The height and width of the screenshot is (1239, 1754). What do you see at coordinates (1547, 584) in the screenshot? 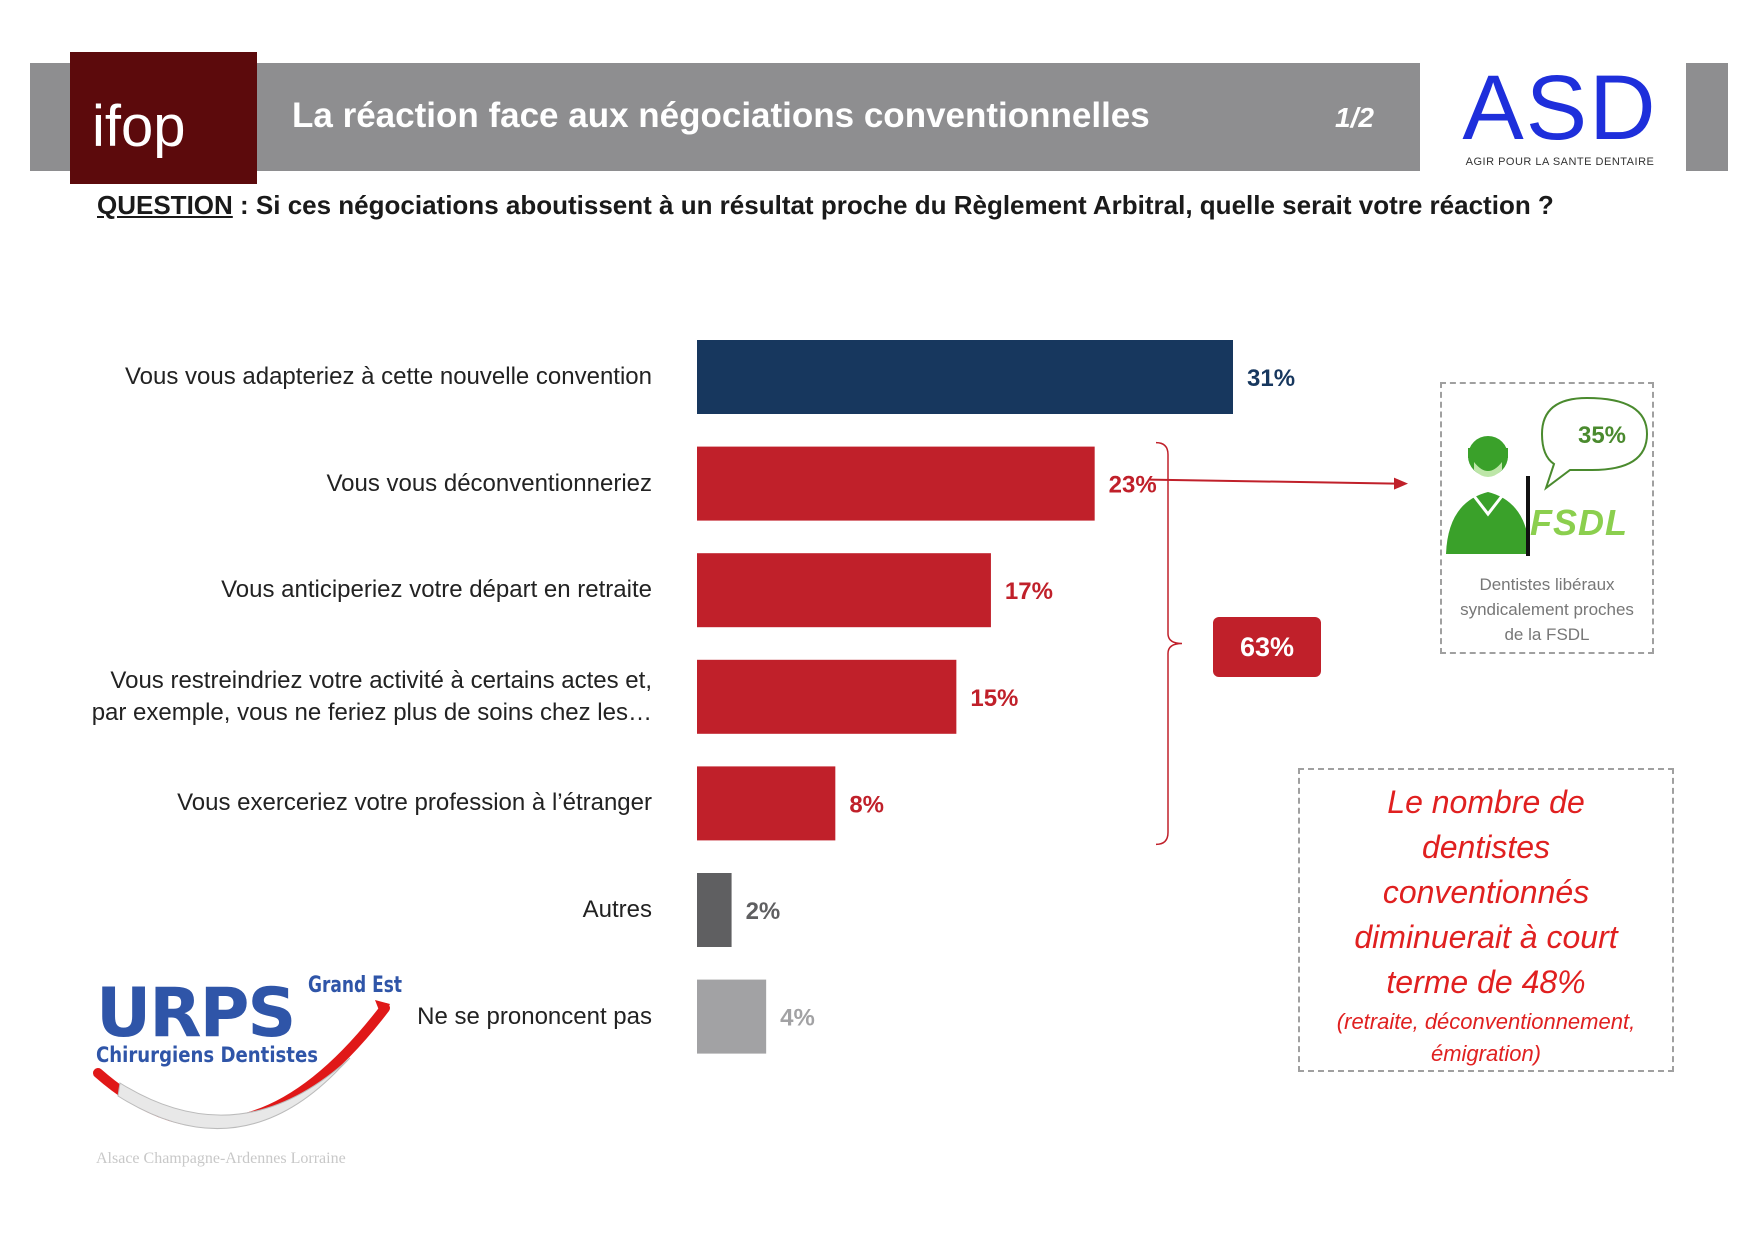
I see `fsdl-caption-line: Dentistes libéraux` at bounding box center [1547, 584].